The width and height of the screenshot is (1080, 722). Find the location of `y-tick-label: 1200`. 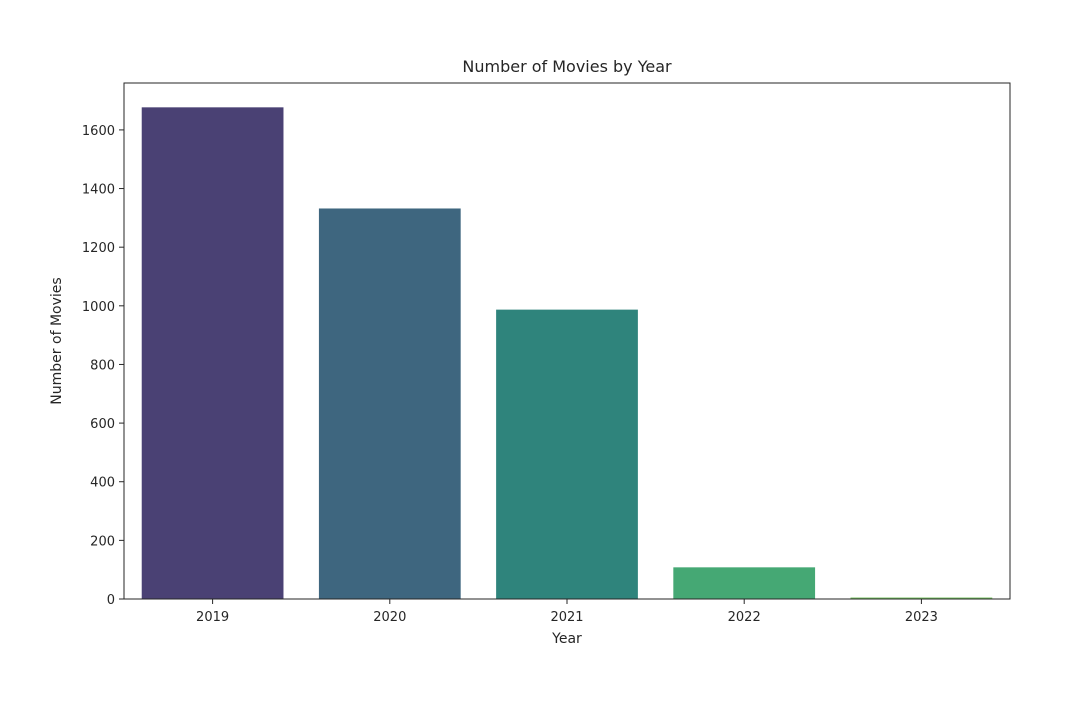

y-tick-label: 1200 is located at coordinates (98, 248).